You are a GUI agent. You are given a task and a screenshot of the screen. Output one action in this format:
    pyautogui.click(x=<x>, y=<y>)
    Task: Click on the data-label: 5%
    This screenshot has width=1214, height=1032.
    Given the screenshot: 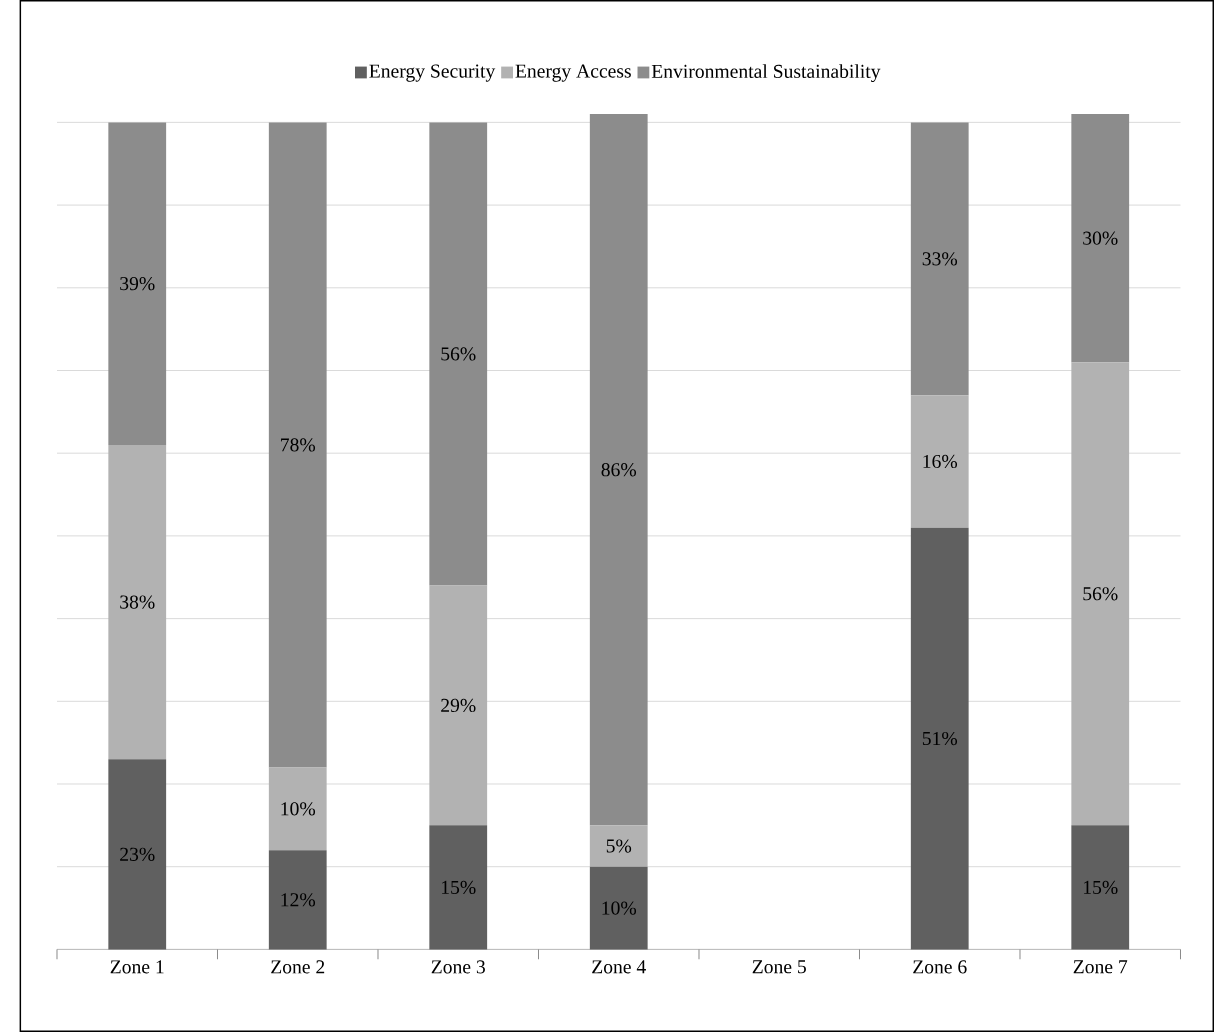 What is the action you would take?
    pyautogui.click(x=619, y=846)
    